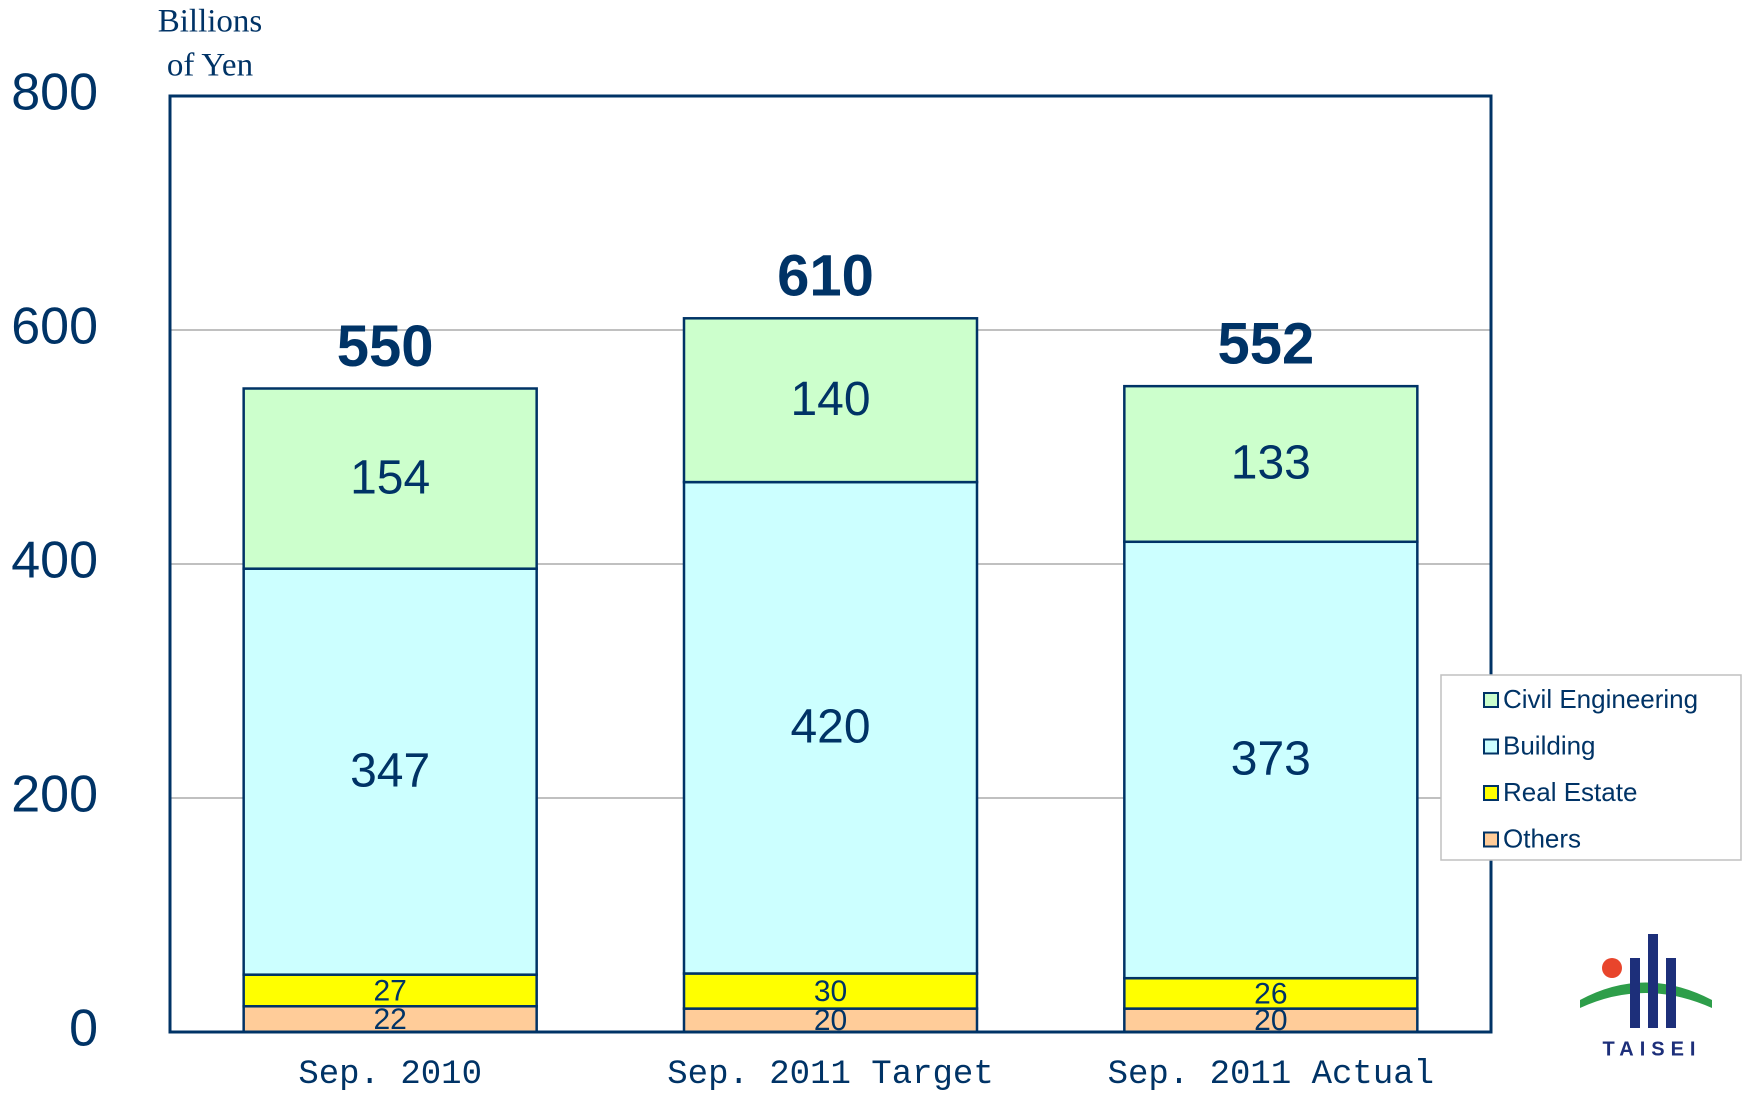 The width and height of the screenshot is (1742, 1093). What do you see at coordinates (1542, 838) in the screenshot?
I see `legend-label: Others` at bounding box center [1542, 838].